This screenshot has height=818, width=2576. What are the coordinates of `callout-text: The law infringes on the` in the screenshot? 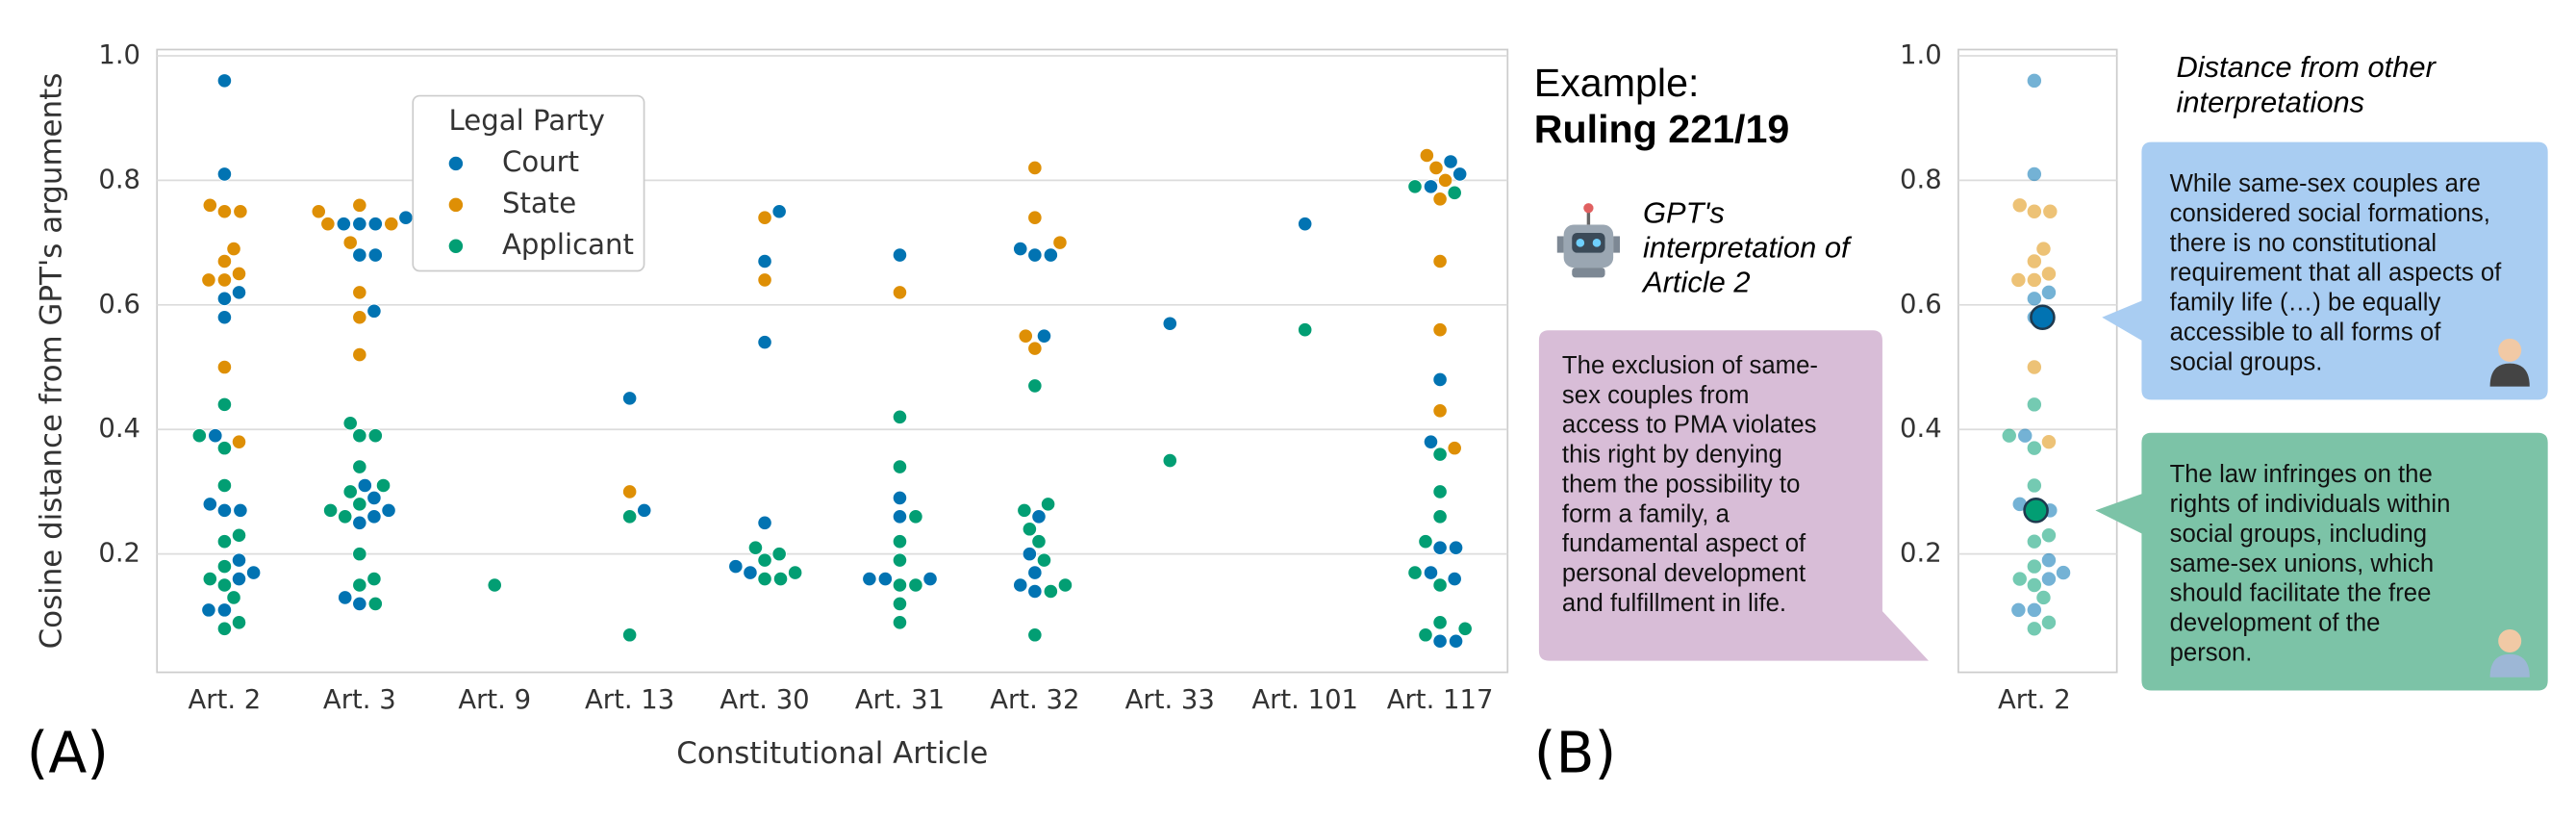 It's located at (2302, 474).